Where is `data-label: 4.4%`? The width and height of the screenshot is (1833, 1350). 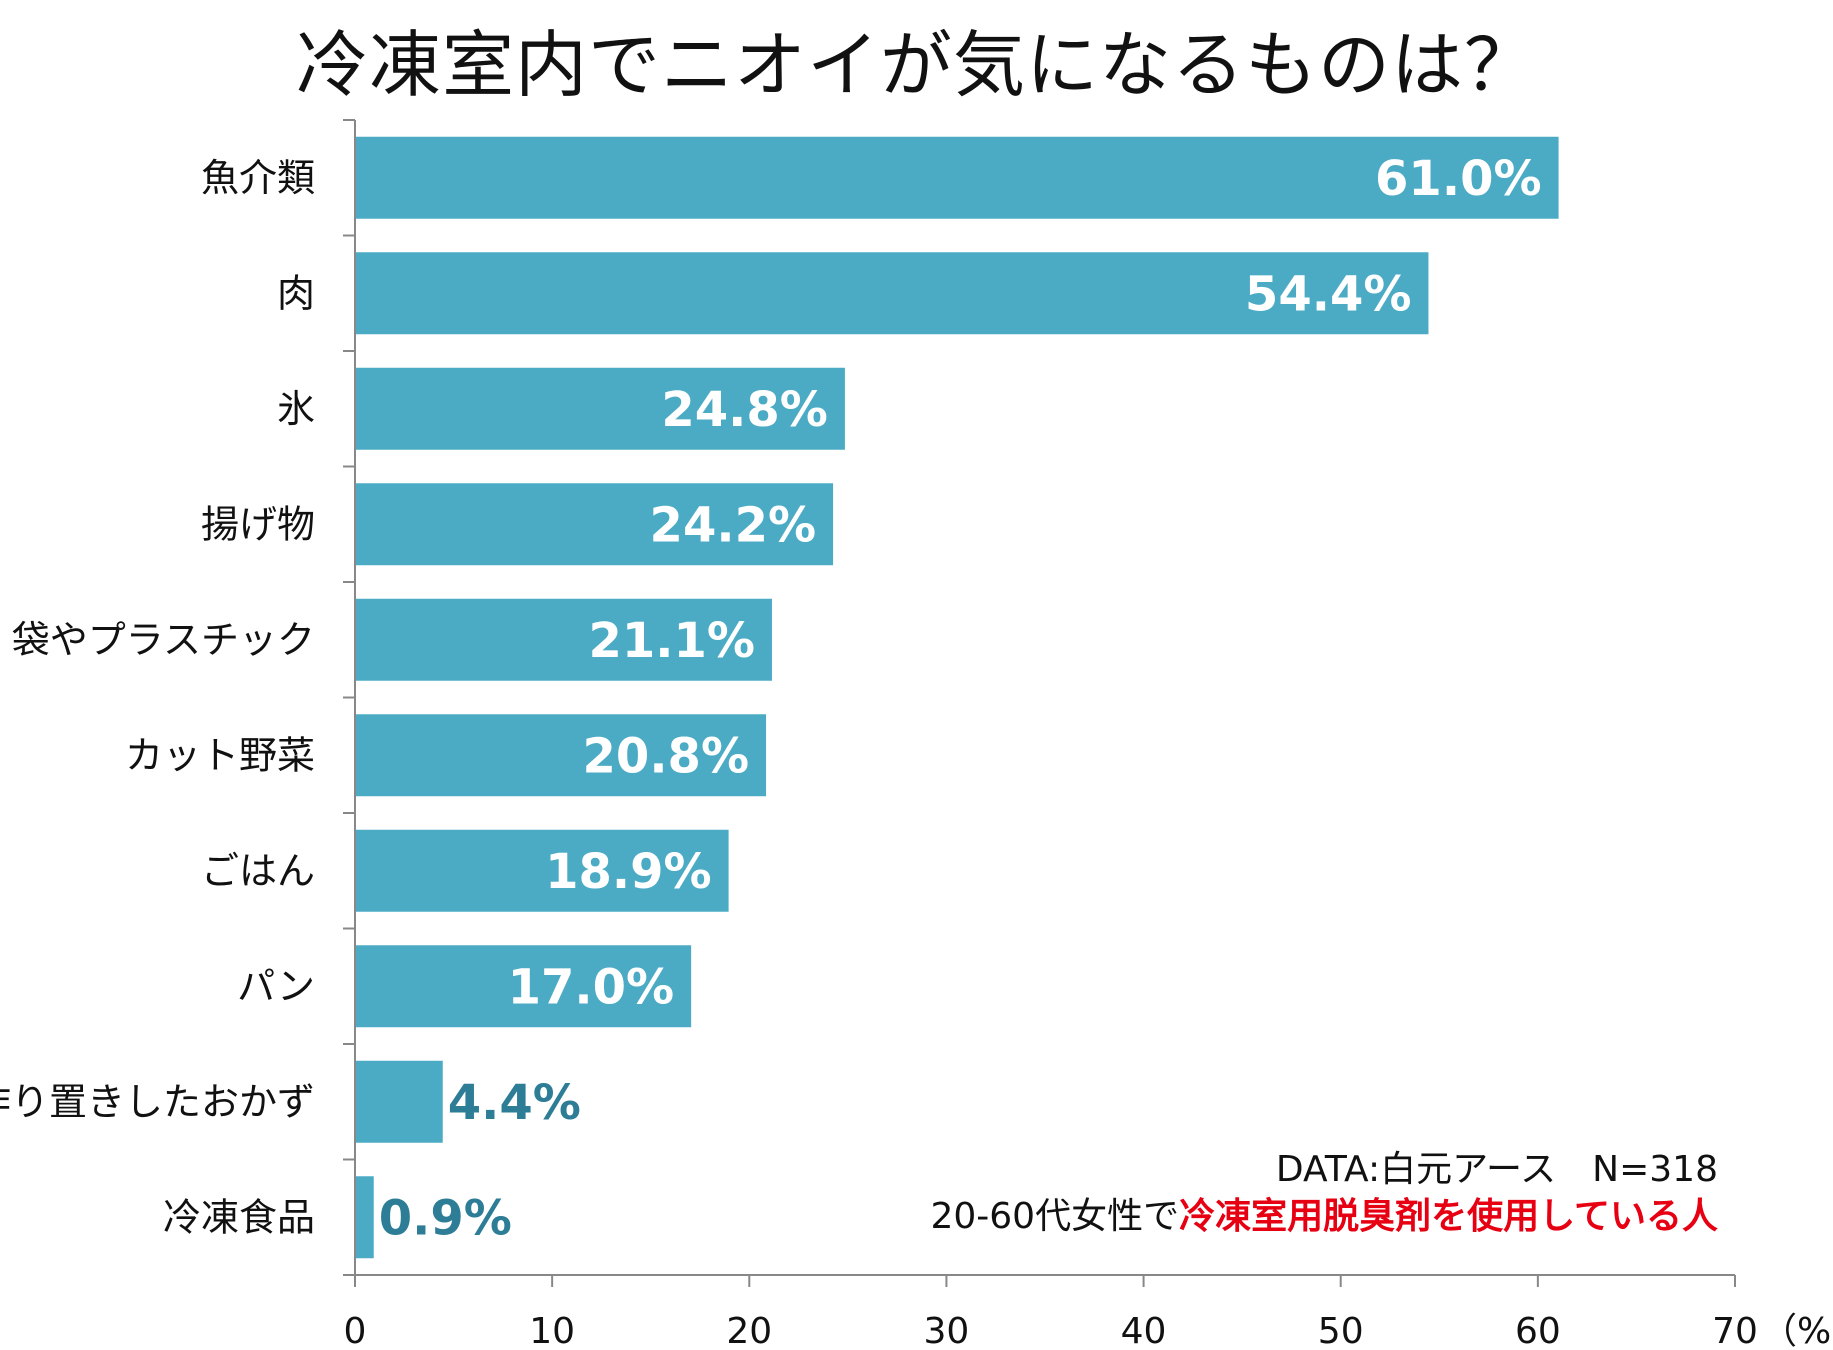 data-label: 4.4% is located at coordinates (514, 1103).